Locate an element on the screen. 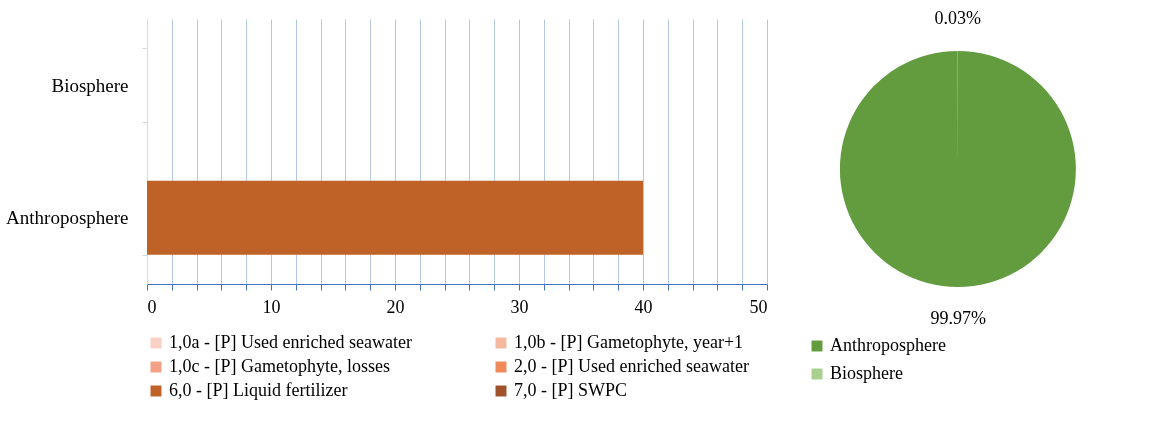 This screenshot has height=423, width=1175. x-tick-label: 10 is located at coordinates (271, 306).